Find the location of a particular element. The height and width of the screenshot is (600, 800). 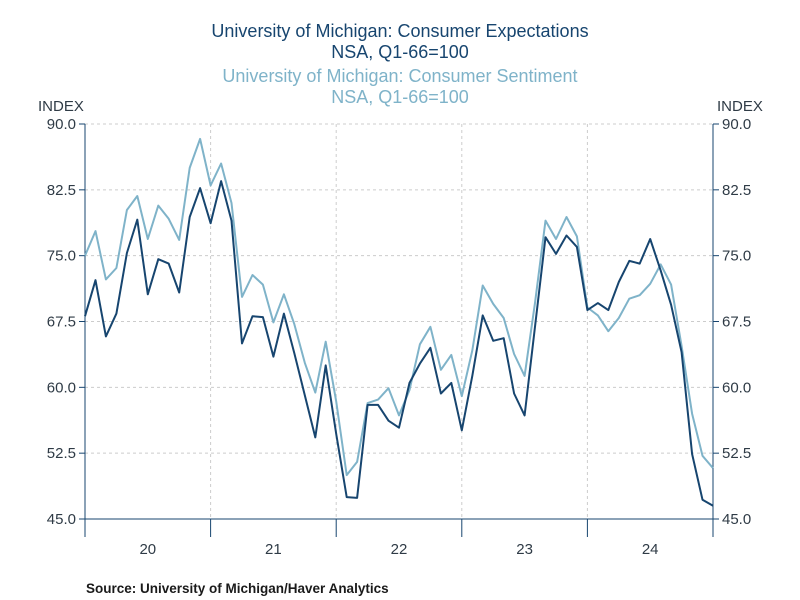

y-tick-label-right: 60.0 is located at coordinates (736, 387).